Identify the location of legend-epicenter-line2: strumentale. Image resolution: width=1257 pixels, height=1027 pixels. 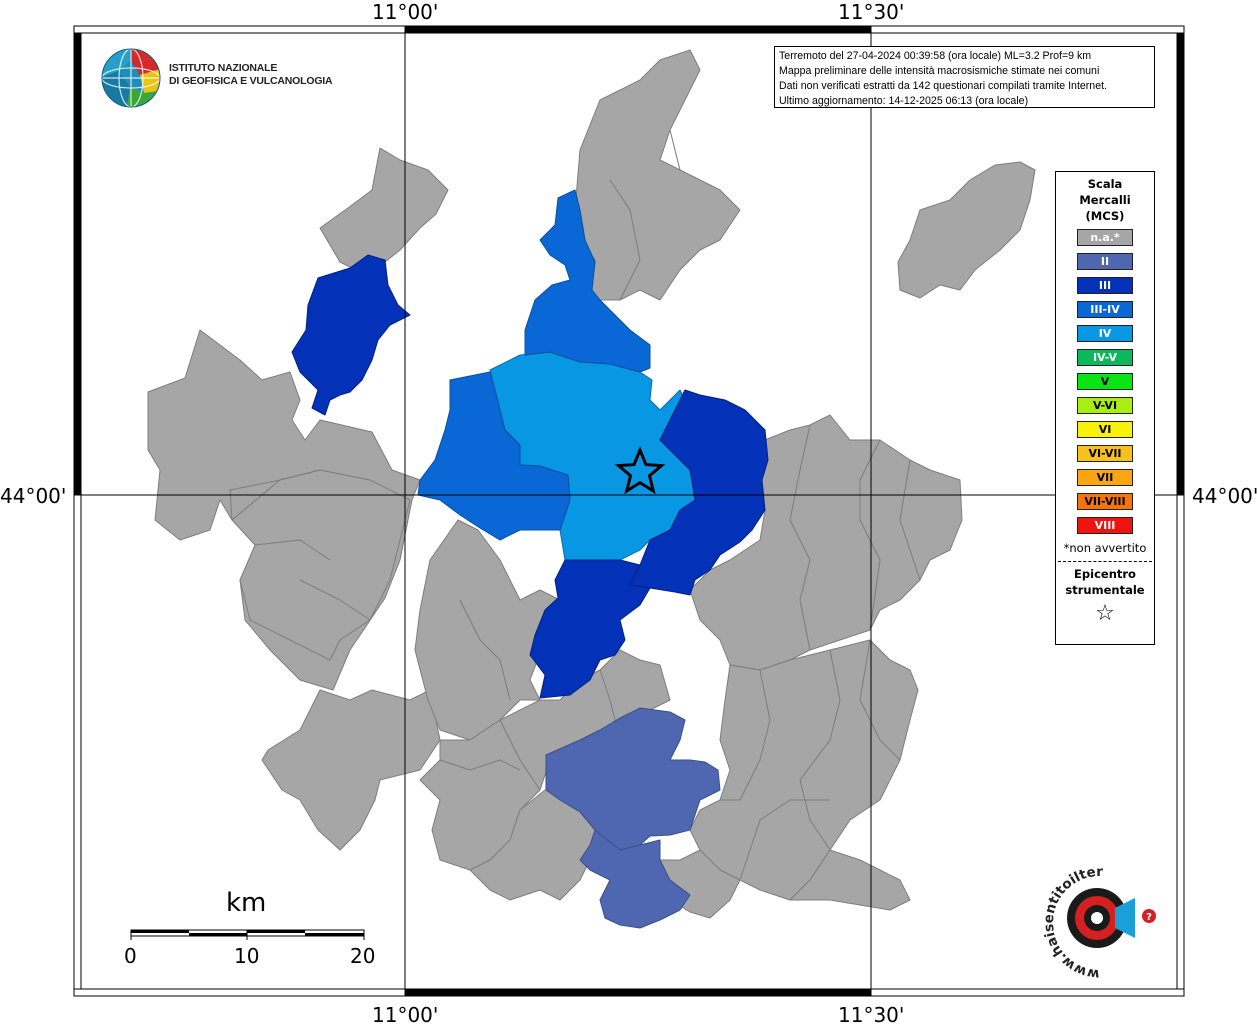
(1105, 590).